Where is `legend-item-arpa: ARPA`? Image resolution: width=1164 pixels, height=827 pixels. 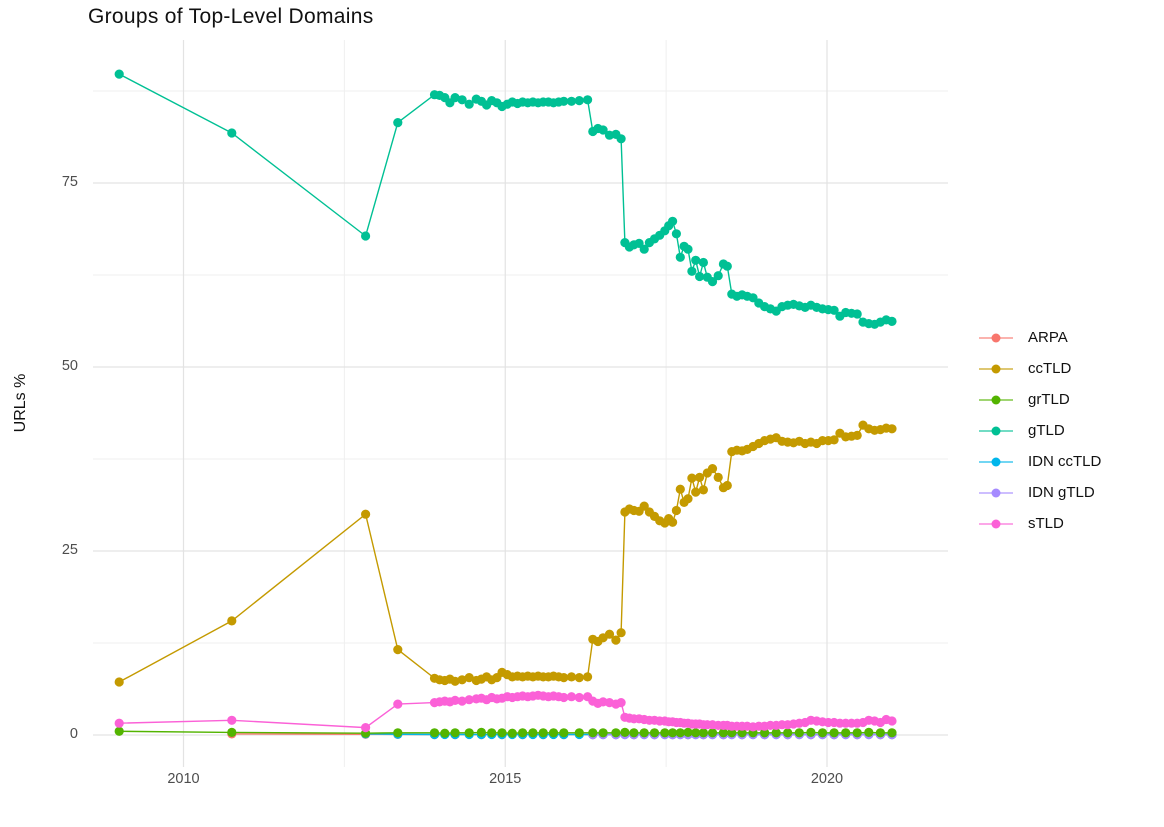 legend-item-arpa: ARPA is located at coordinates (1039, 337).